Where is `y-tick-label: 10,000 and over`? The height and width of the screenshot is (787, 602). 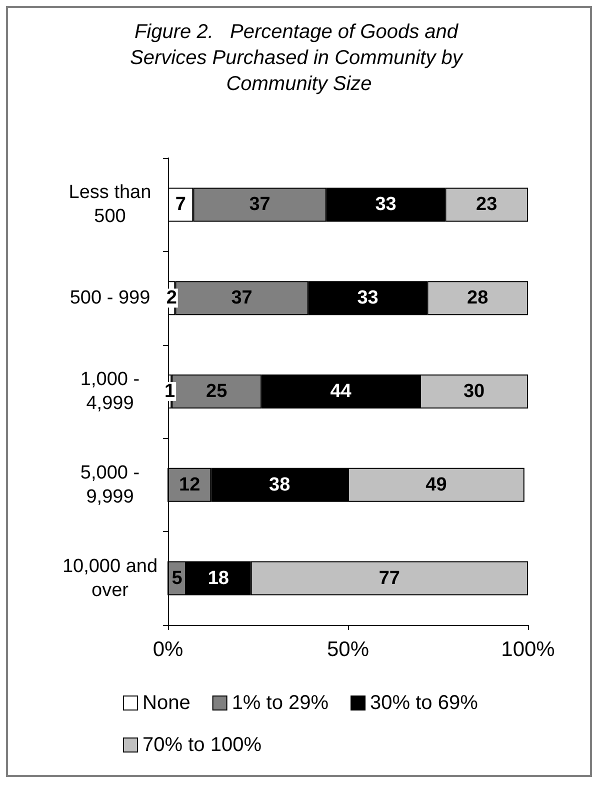 y-tick-label: 10,000 and over is located at coordinates (110, 578).